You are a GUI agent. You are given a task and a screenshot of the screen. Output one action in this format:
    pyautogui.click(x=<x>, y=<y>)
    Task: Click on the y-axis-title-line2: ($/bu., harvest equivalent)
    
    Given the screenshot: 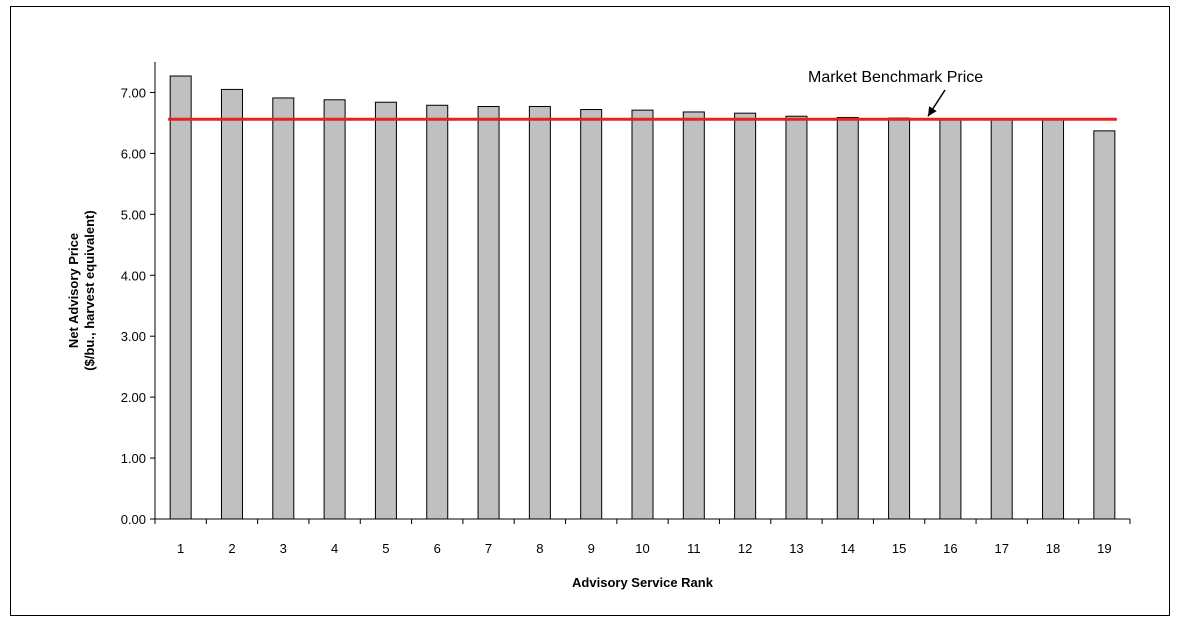 What is the action you would take?
    pyautogui.click(x=89, y=290)
    